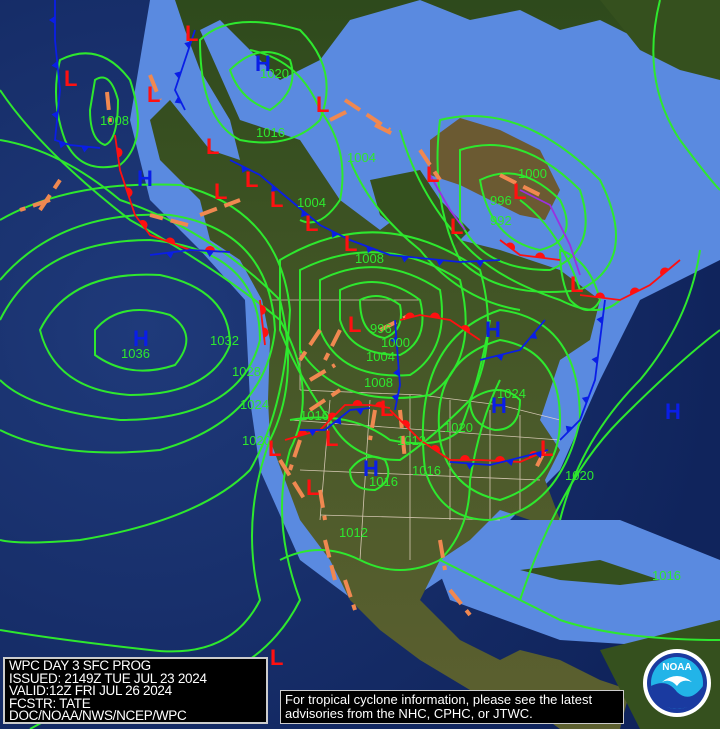 The height and width of the screenshot is (729, 720). I want to click on cuba, so click(590, 572).